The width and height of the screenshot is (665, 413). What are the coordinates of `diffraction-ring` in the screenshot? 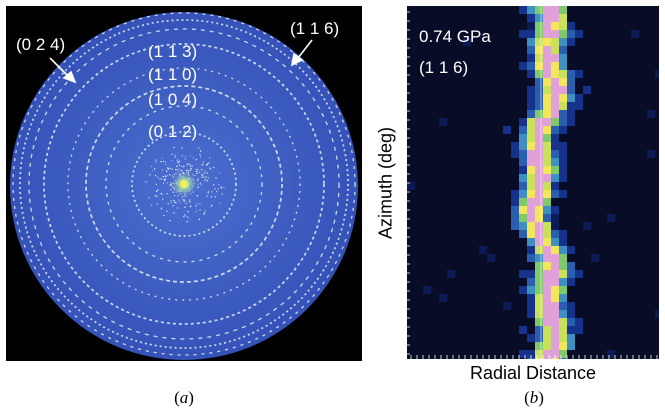 It's located at (184, 184).